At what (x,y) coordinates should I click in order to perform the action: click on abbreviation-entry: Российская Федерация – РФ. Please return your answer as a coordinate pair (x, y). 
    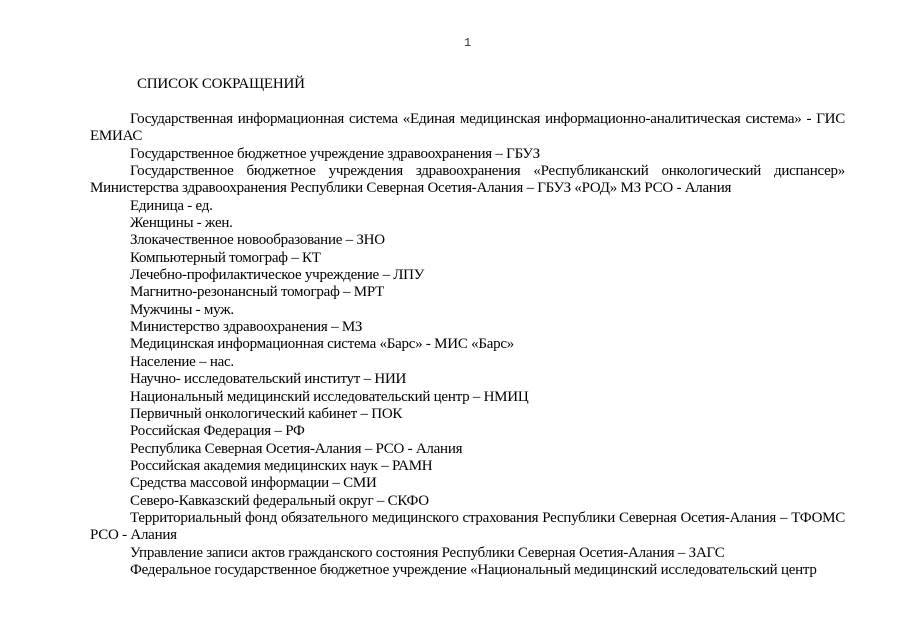
    Looking at the image, I should click on (217, 431).